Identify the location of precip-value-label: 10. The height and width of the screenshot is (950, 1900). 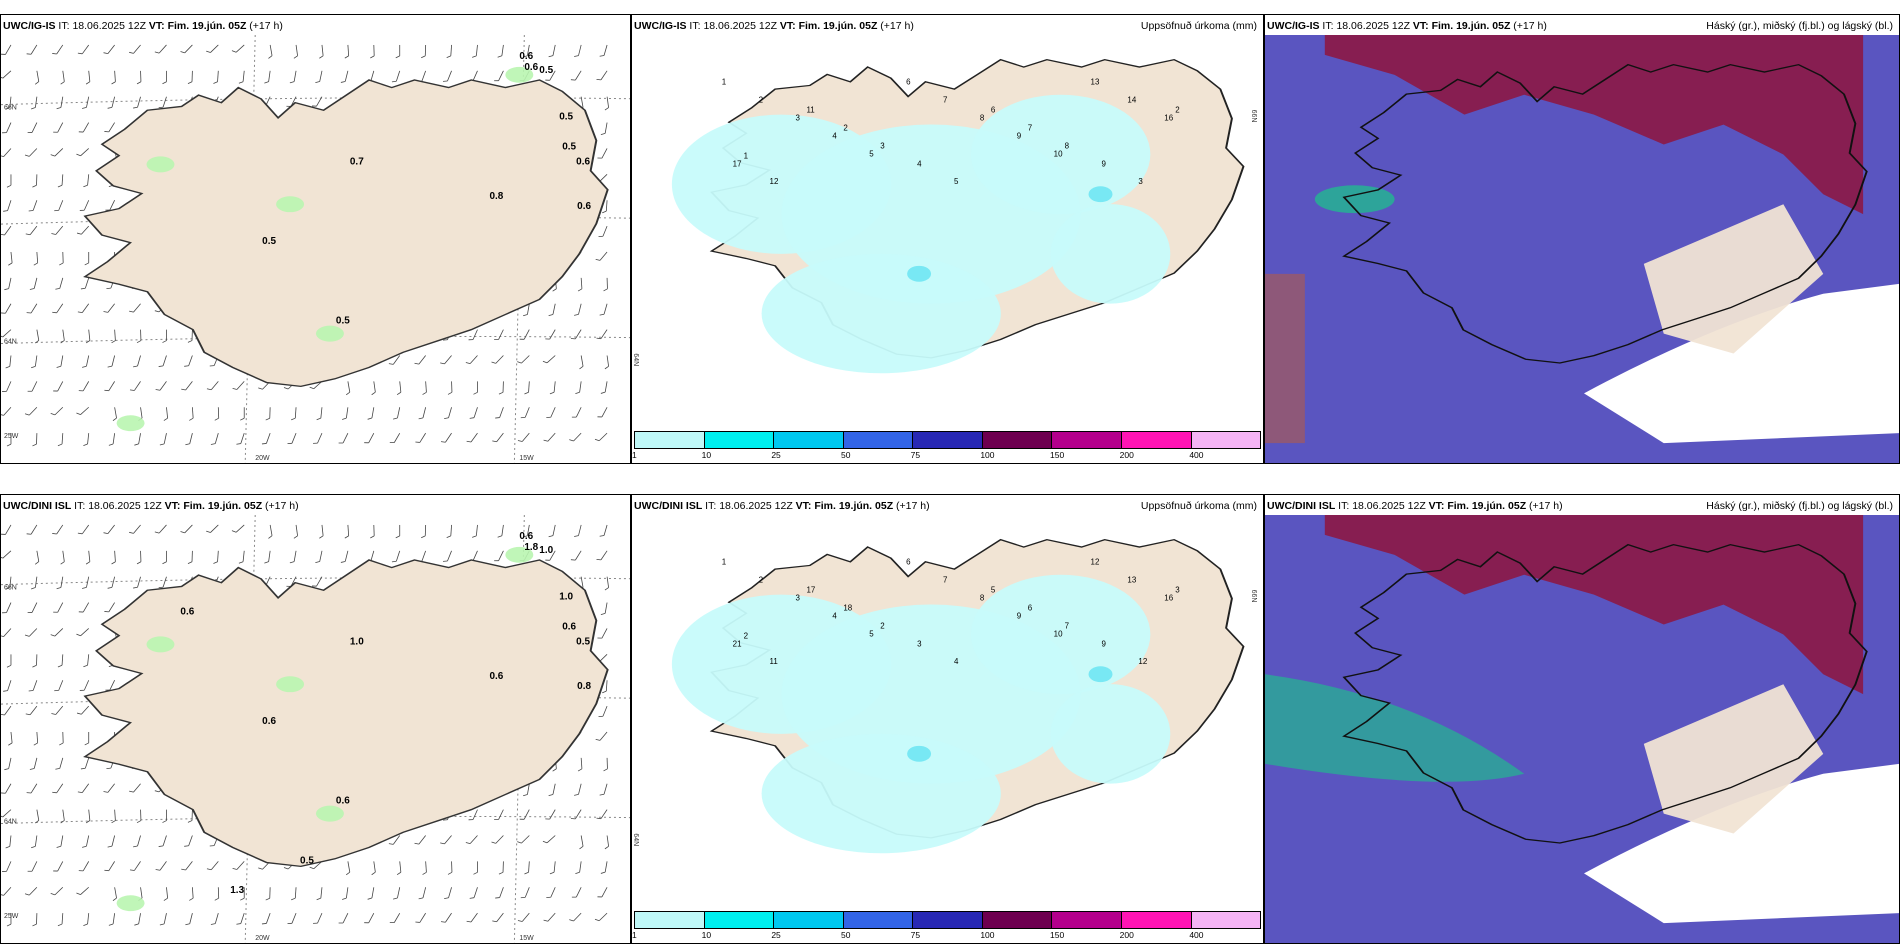
(1058, 633).